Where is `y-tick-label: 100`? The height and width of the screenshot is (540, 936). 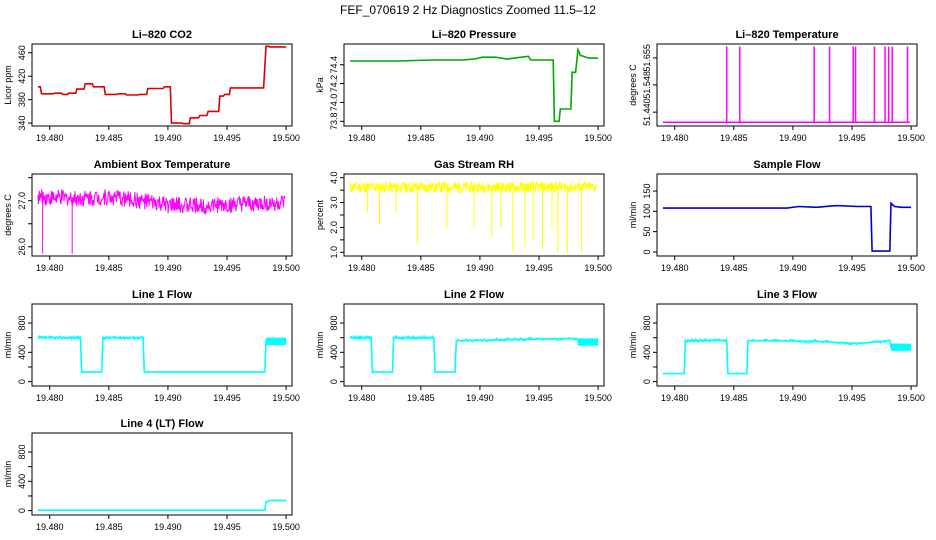 y-tick-label: 100 is located at coordinates (647, 211).